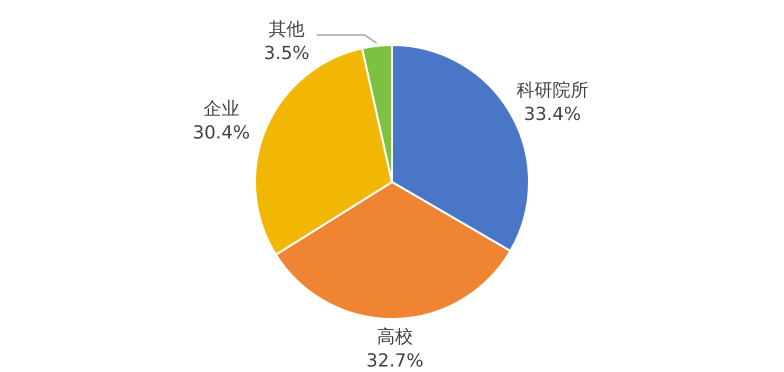 The image size is (784, 372). Describe the element at coordinates (287, 53) in the screenshot. I see `data-label: 3.5%` at that location.